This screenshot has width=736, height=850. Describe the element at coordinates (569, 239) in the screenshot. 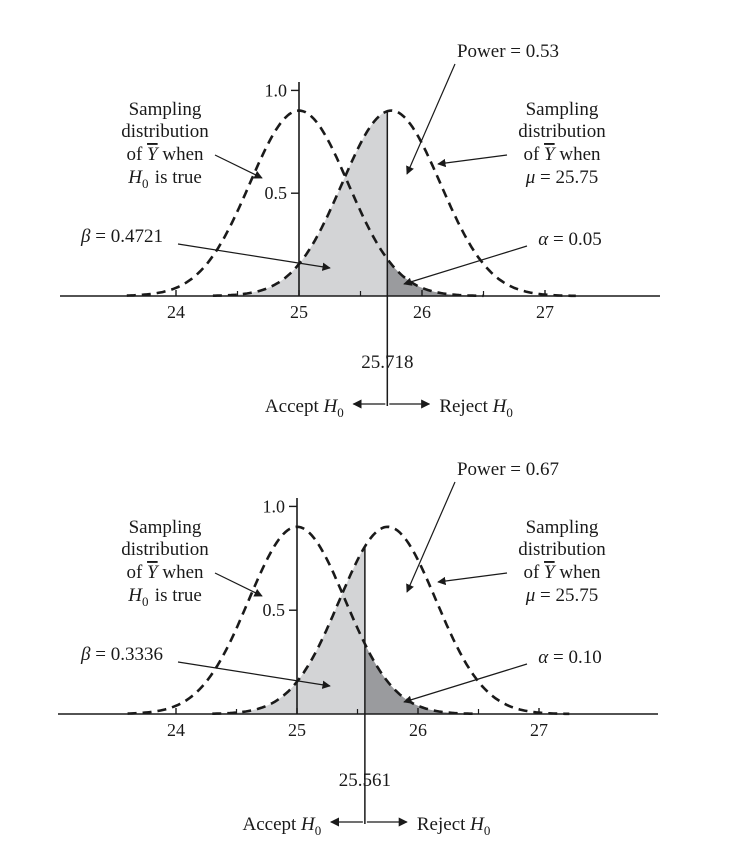

I see `alpha-label: α = 0.05` at that location.